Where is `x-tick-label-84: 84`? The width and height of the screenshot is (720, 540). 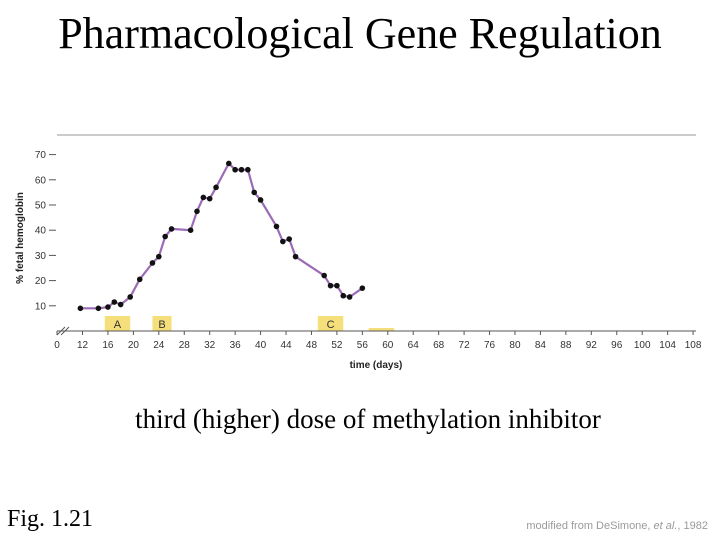 x-tick-label-84: 84 is located at coordinates (541, 345).